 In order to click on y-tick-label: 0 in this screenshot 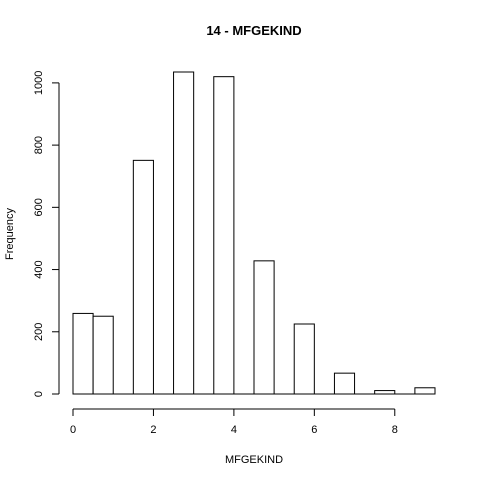, I will do `click(39, 394)`.